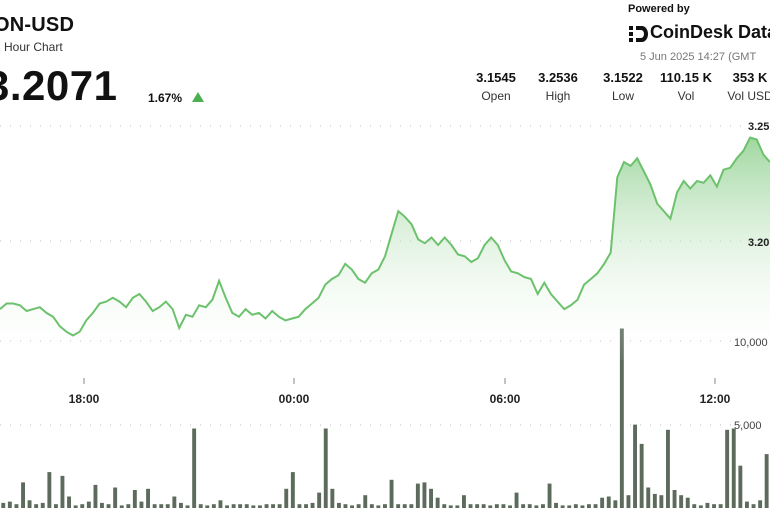 This screenshot has width=770, height=508. What do you see at coordinates (496, 77) in the screenshot?
I see `stat-open-value: 3.1545` at bounding box center [496, 77].